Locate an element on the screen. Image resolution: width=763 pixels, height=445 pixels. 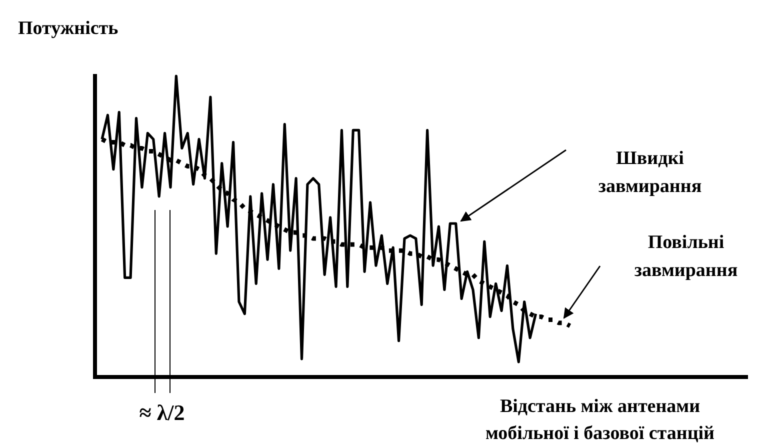
text: ≈ λ/2 is located at coordinates (162, 412).